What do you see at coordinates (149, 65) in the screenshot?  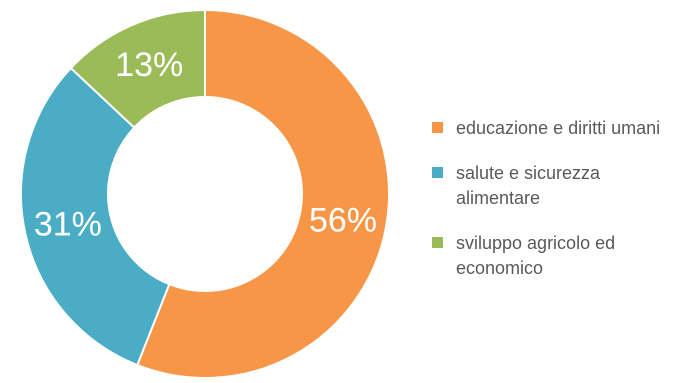 I see `data-label: 13%` at bounding box center [149, 65].